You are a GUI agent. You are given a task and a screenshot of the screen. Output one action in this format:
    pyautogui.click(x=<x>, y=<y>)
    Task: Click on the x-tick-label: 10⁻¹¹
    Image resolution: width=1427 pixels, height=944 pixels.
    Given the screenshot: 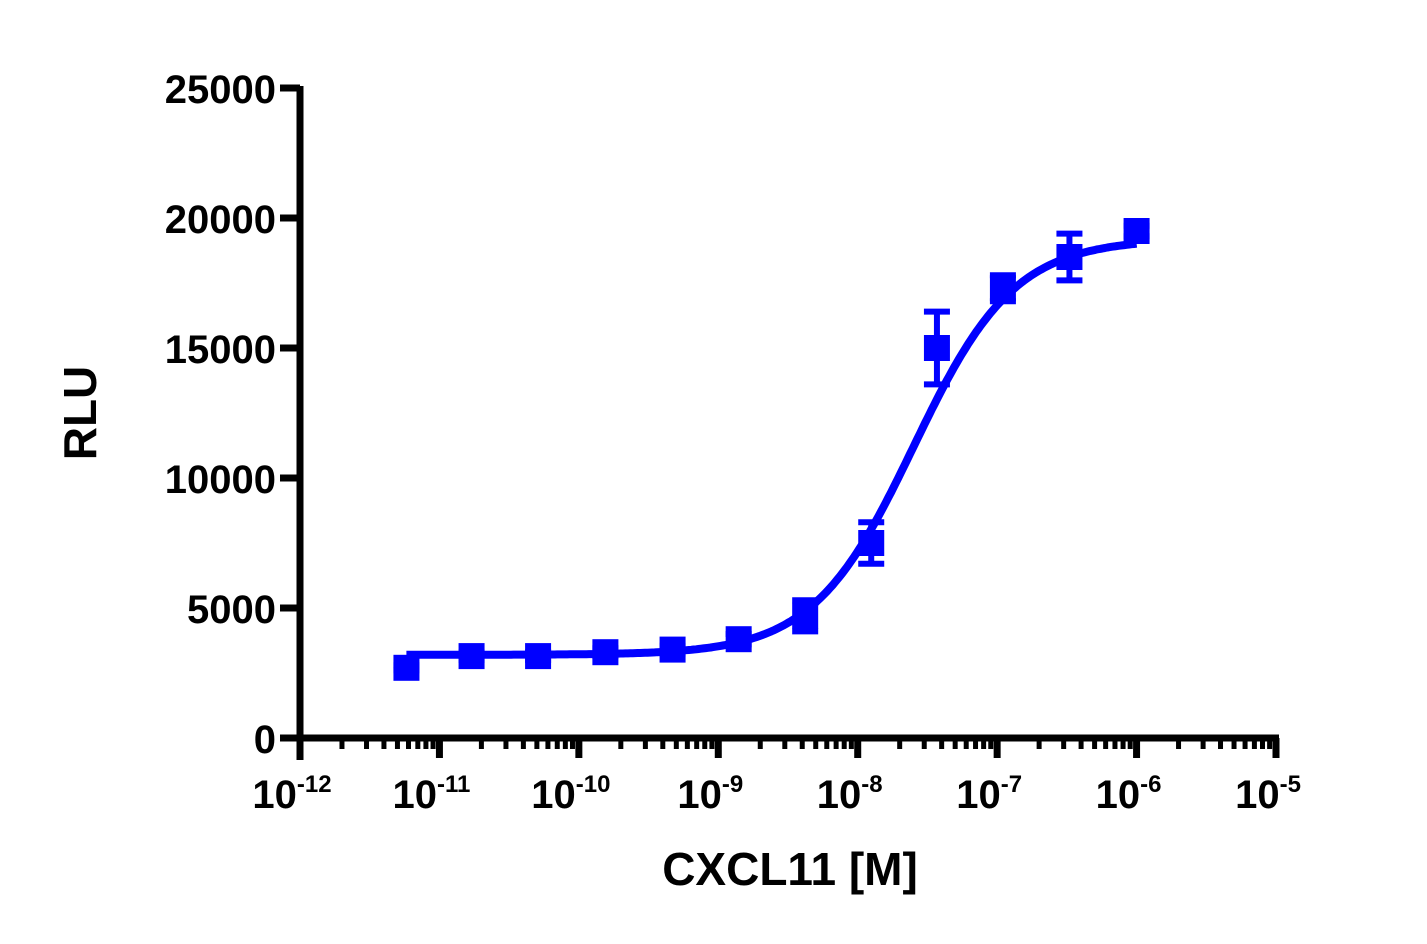 What is the action you would take?
    pyautogui.click(x=431, y=794)
    